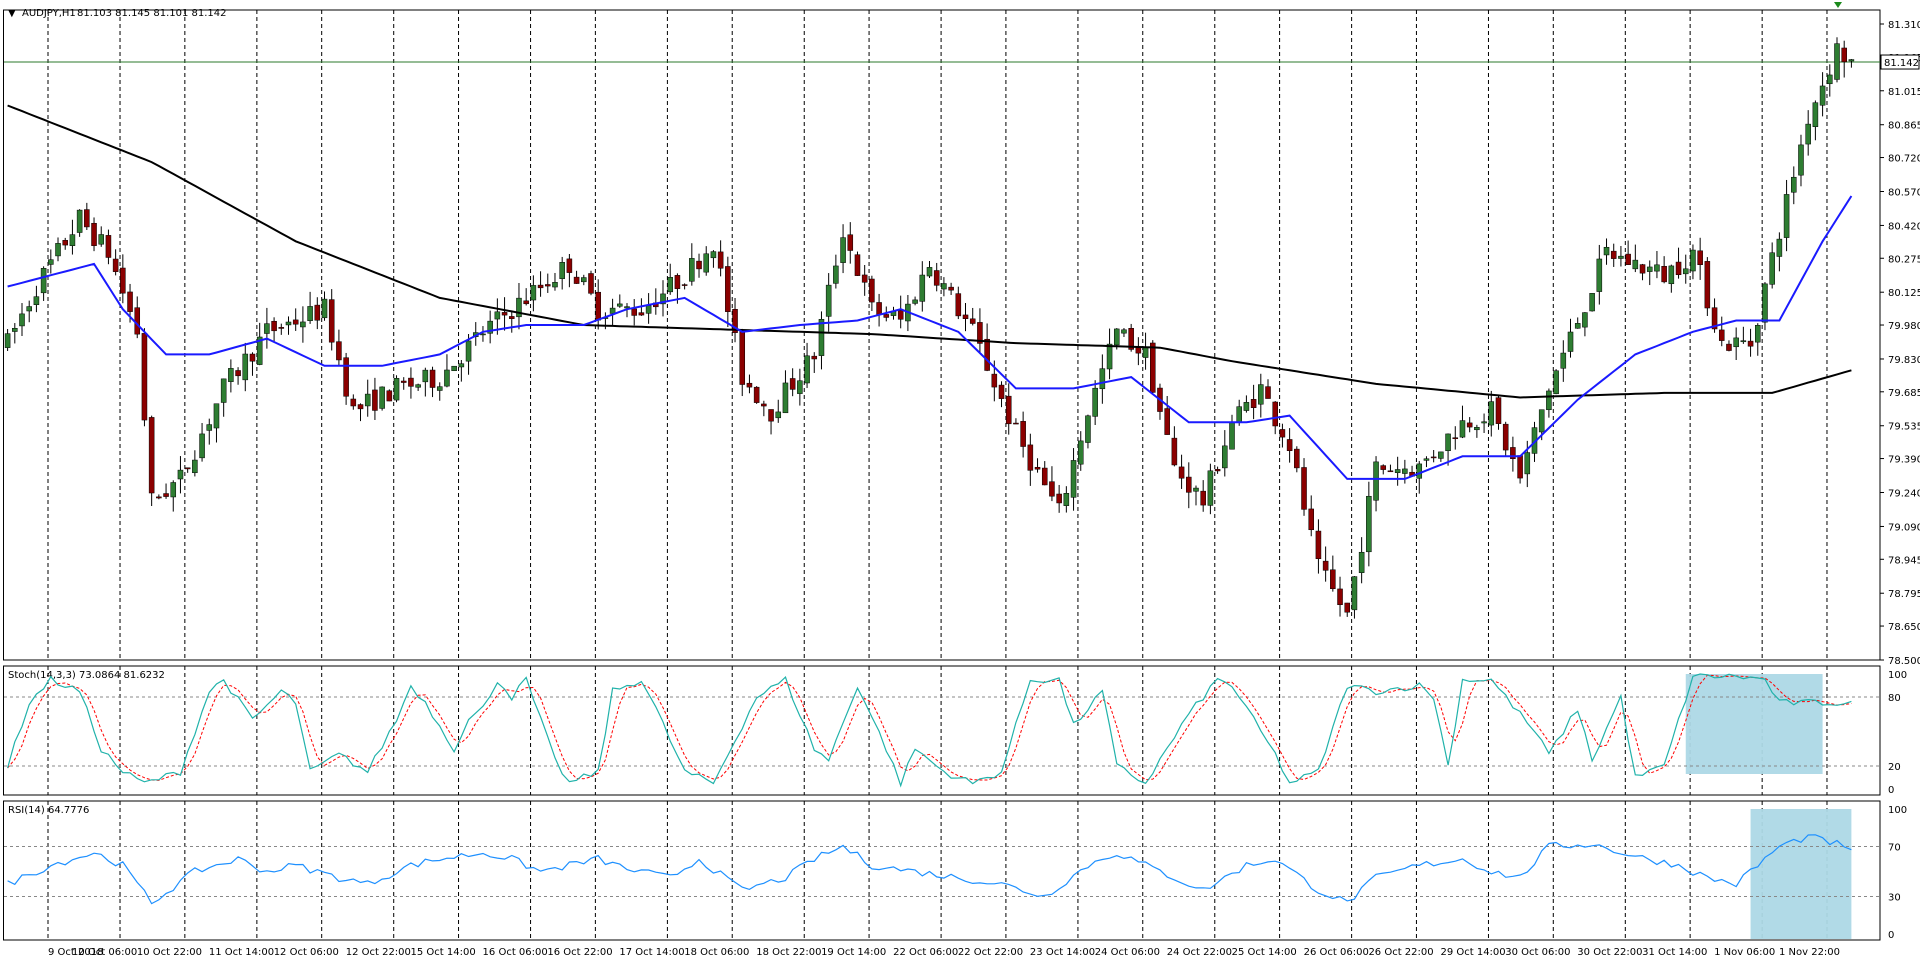 The width and height of the screenshot is (1920, 971). What do you see at coordinates (1901, 63) in the screenshot?
I see `current-price-label: 81.142` at bounding box center [1901, 63].